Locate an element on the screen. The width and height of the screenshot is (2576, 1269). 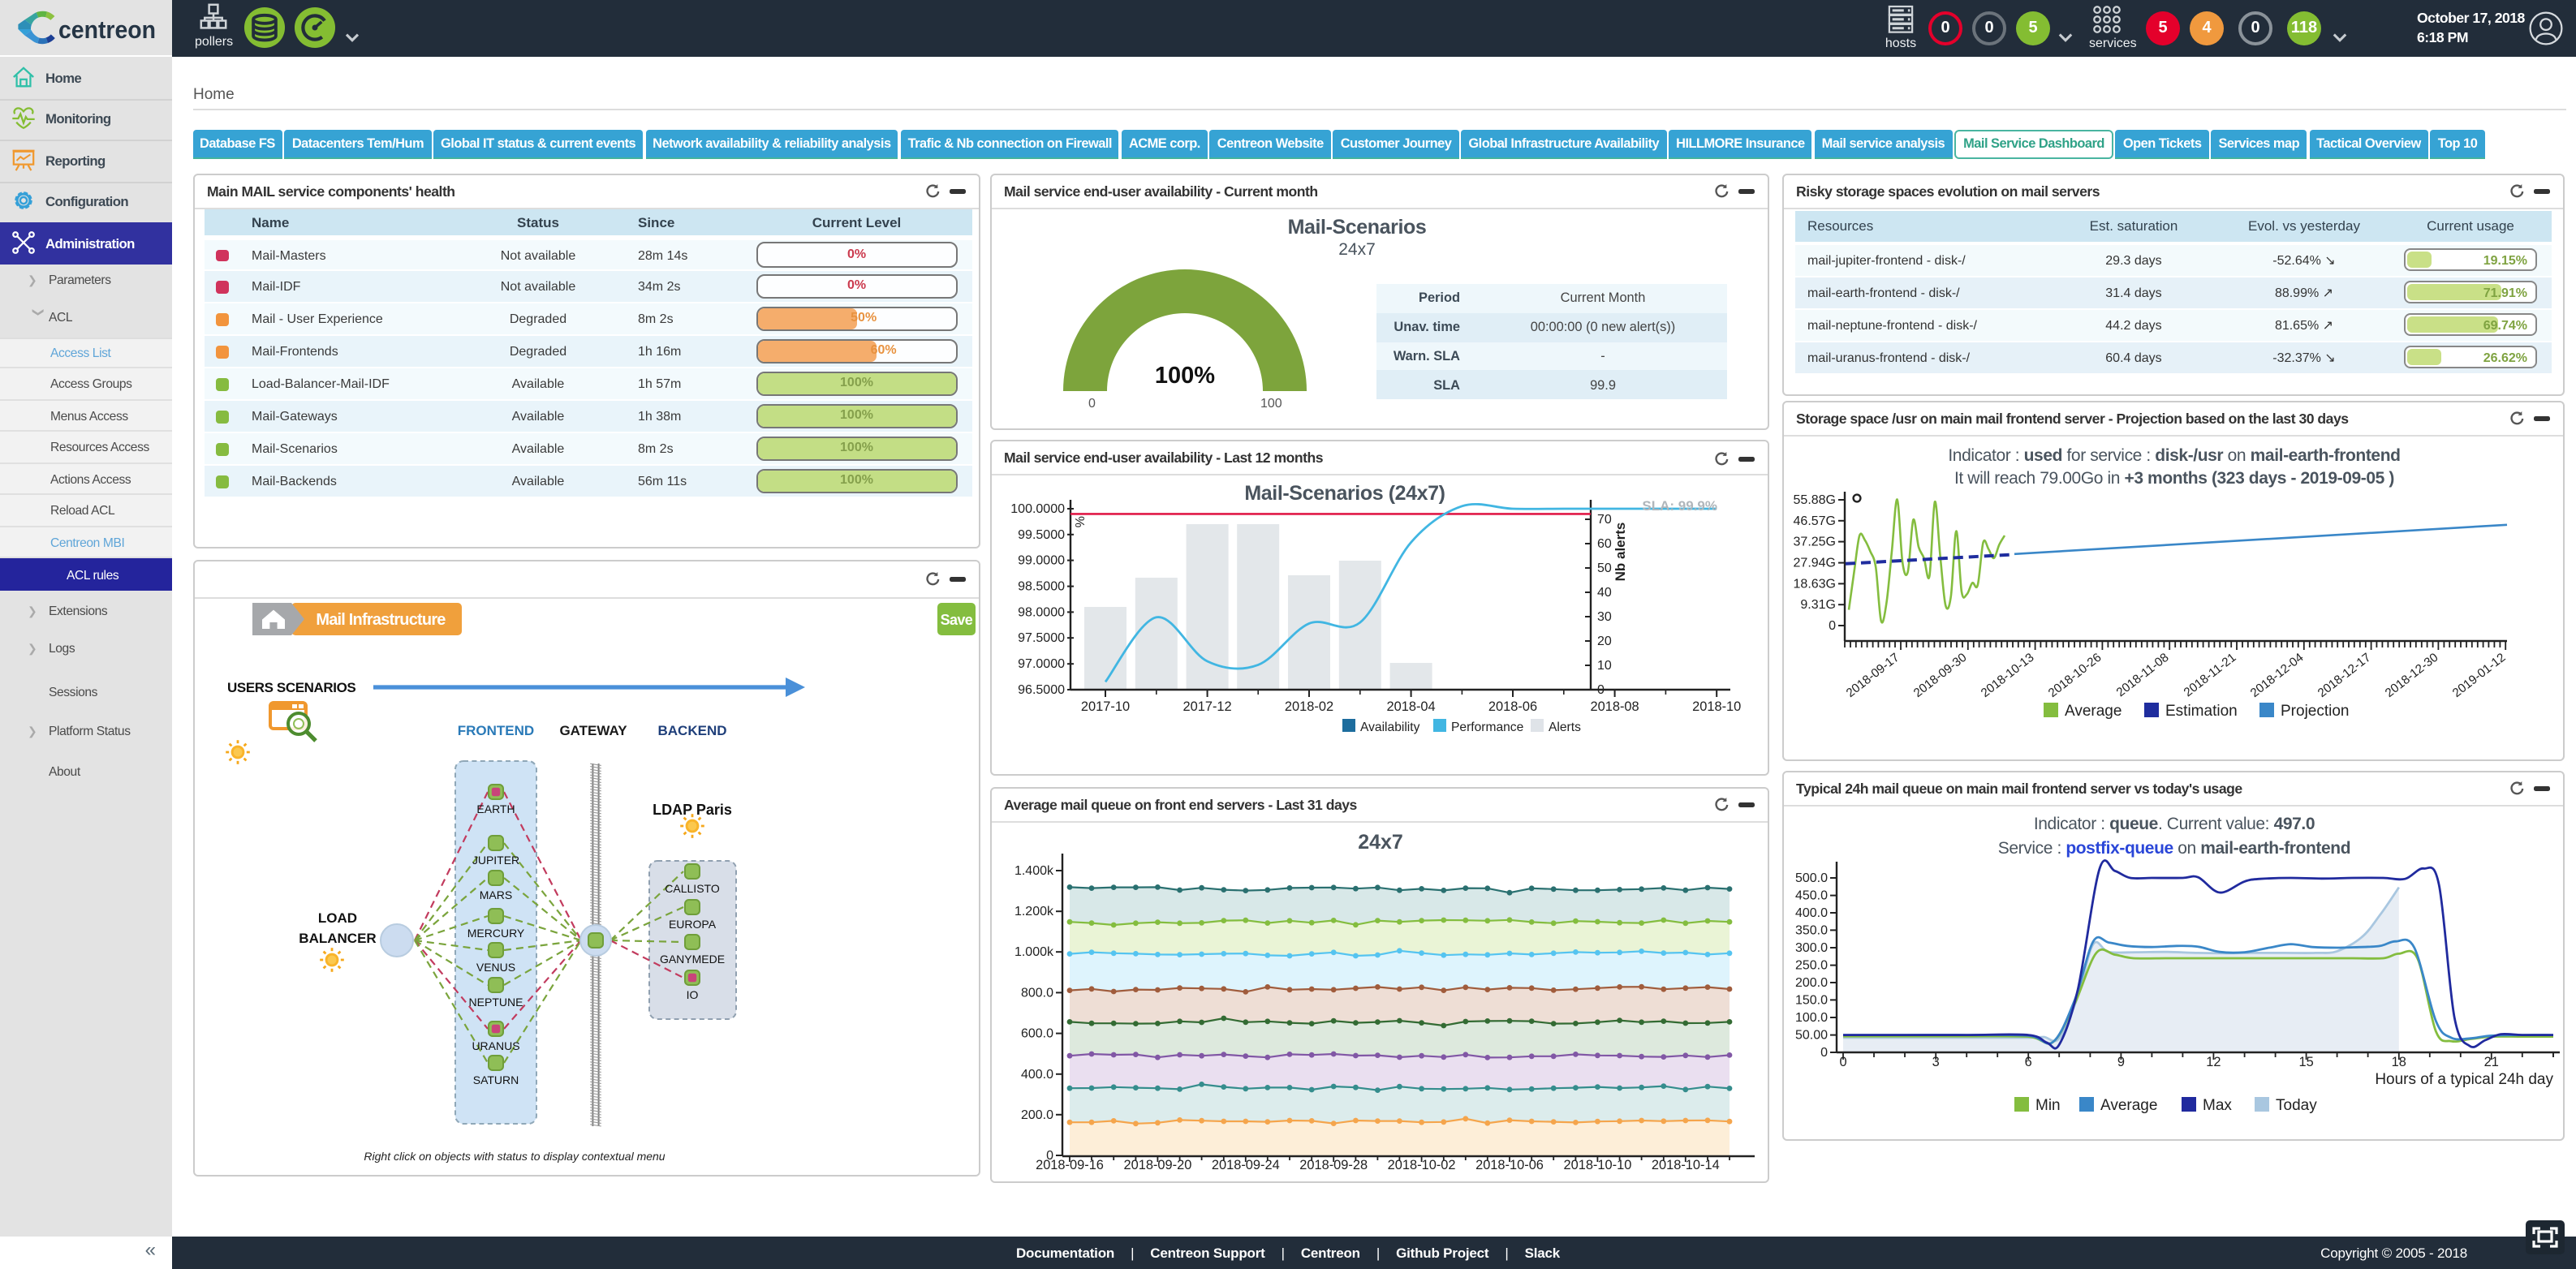
svg-text: Save is located at coordinates (956, 619).